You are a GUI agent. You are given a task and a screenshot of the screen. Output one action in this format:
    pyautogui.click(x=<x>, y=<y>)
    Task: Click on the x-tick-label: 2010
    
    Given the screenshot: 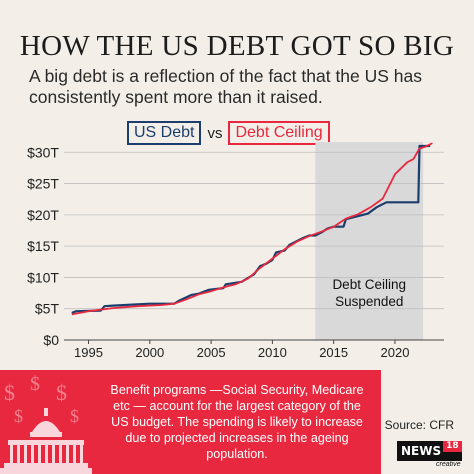 What is the action you would take?
    pyautogui.click(x=272, y=352)
    